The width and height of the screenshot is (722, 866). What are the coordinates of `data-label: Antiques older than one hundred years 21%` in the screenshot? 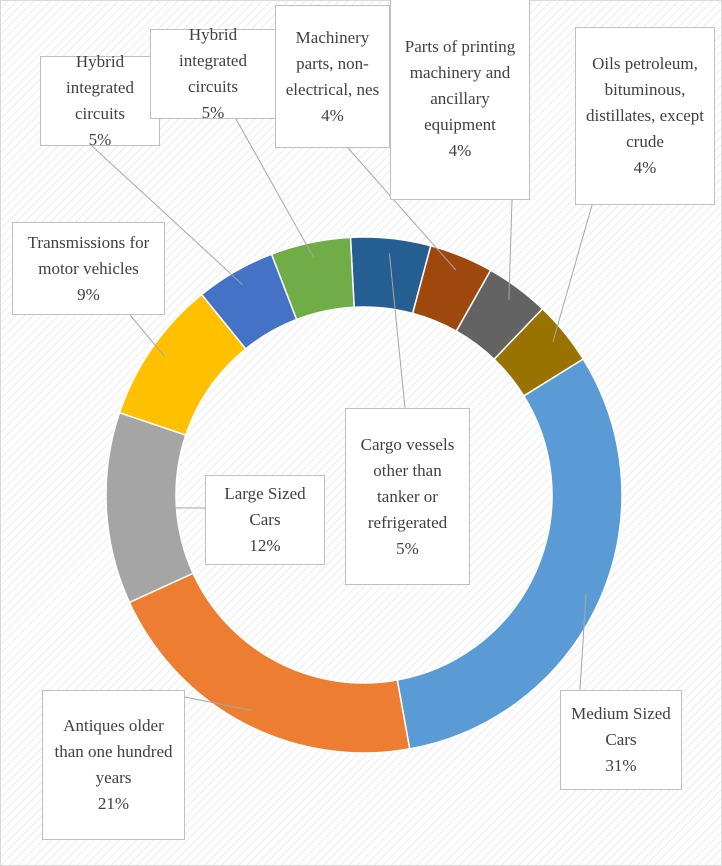 It's located at (113, 765).